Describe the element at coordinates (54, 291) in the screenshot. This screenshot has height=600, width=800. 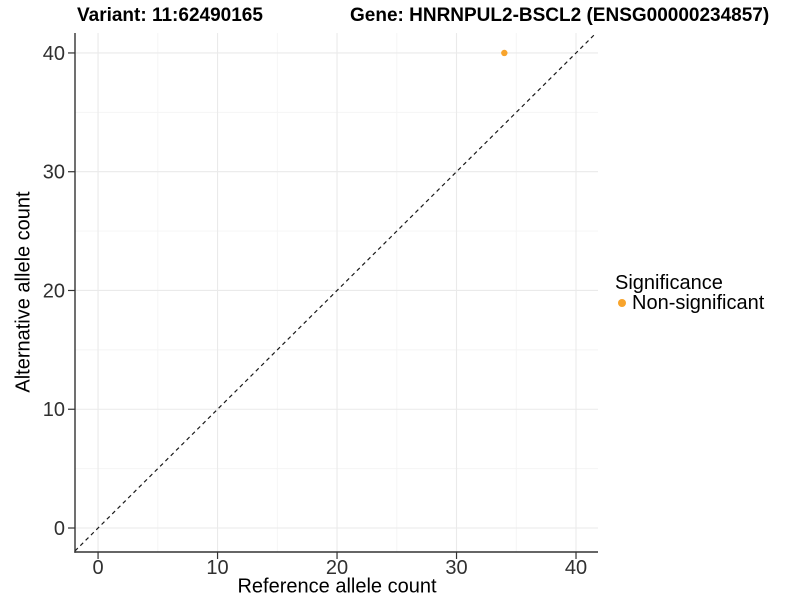
I see `y-tick-label: 20` at that location.